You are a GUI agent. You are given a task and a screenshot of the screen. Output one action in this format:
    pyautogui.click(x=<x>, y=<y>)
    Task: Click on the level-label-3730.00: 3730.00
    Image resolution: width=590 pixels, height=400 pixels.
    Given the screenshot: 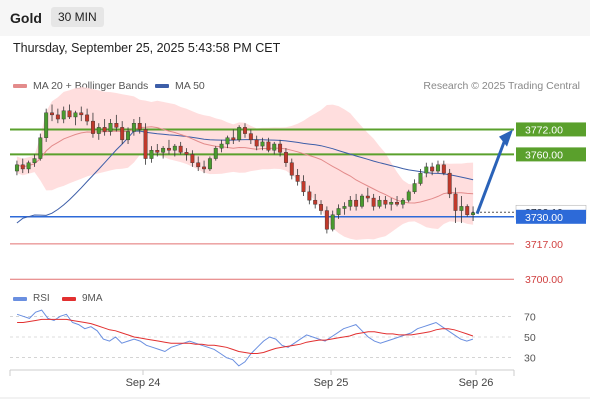 What is the action you would take?
    pyautogui.click(x=544, y=218)
    